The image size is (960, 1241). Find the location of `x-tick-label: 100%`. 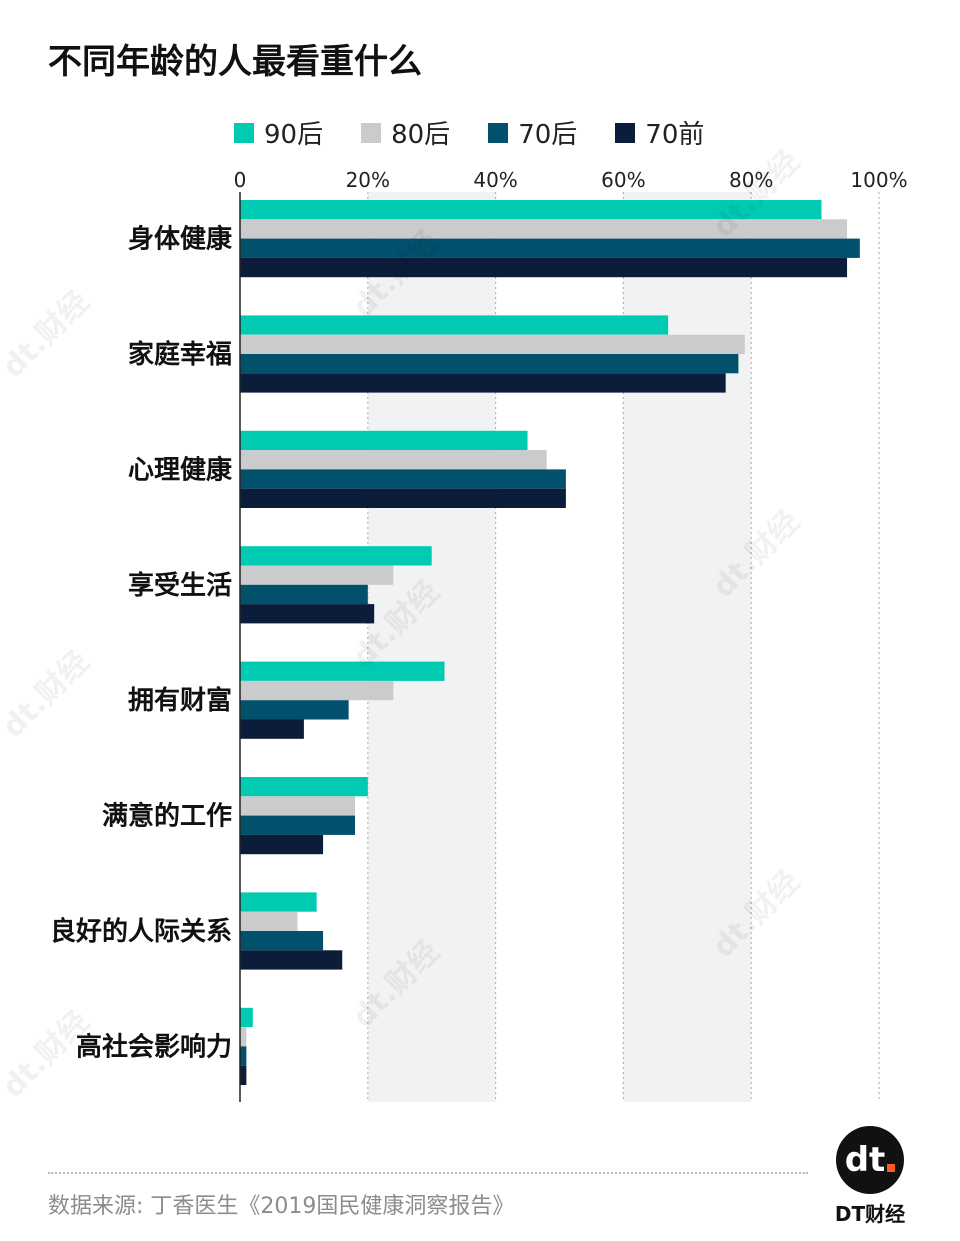

x-tick-label: 100% is located at coordinates (878, 180).